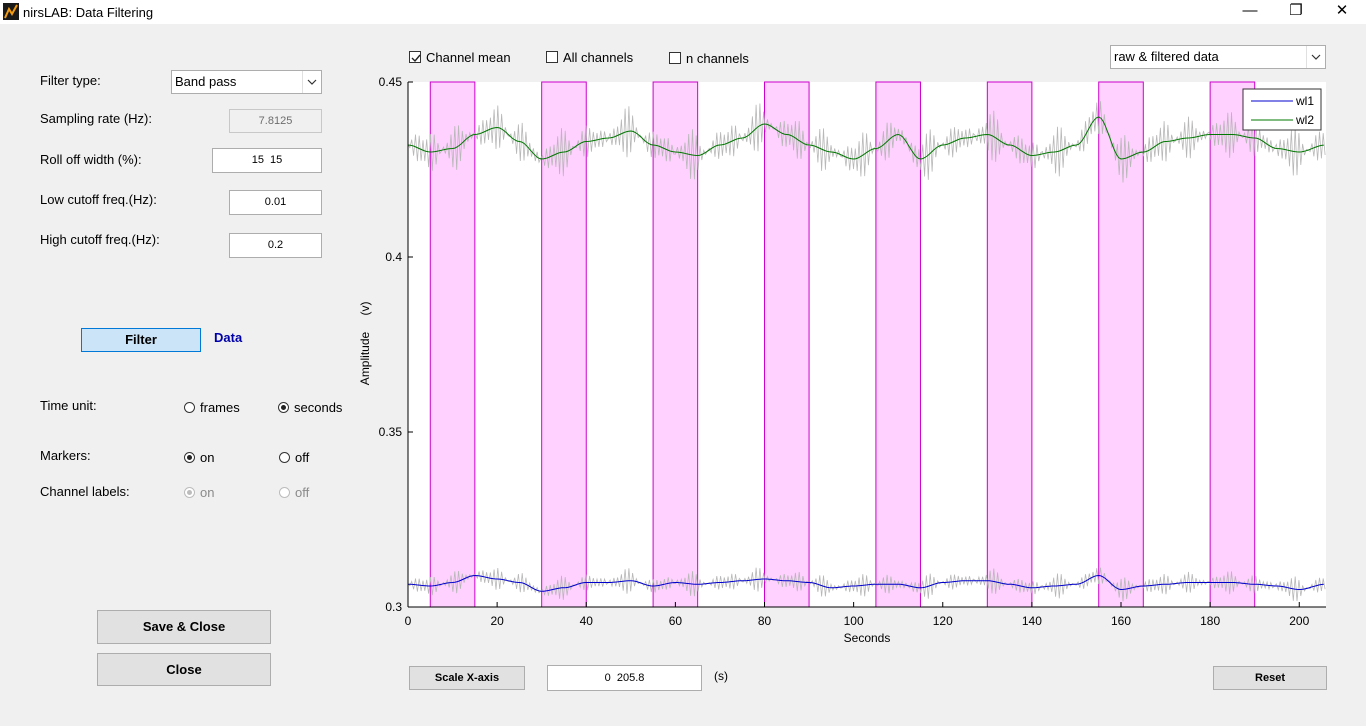 This screenshot has width=1366, height=726. Describe the element at coordinates (70, 80) in the screenshot. I see `filter-type-label: Filter type:` at that location.